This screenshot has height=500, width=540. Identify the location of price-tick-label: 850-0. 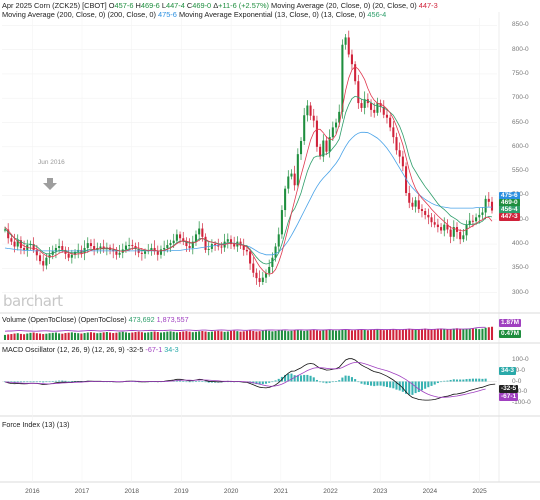
(520, 25).